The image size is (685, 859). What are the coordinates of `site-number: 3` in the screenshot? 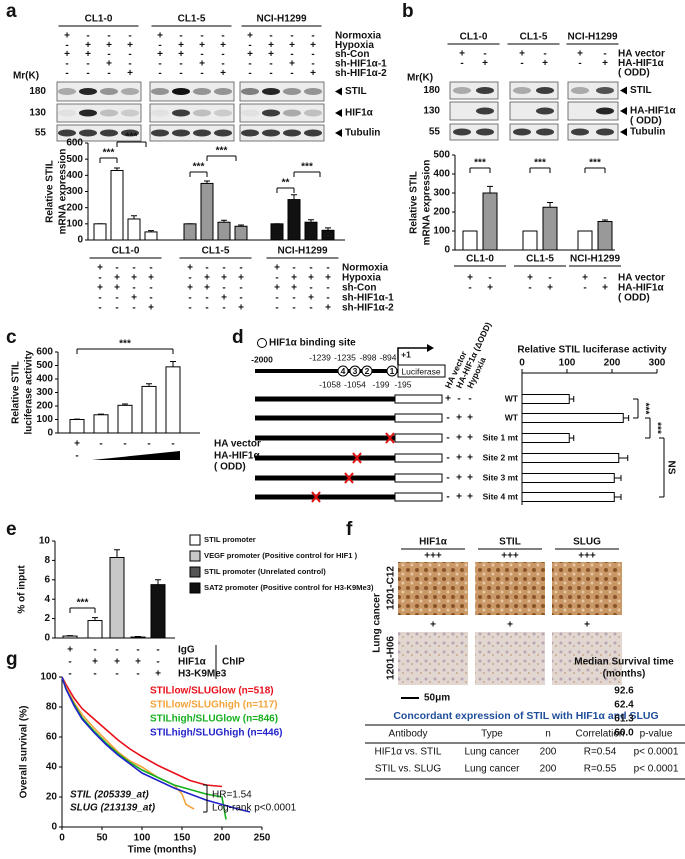 It's located at (355, 371).